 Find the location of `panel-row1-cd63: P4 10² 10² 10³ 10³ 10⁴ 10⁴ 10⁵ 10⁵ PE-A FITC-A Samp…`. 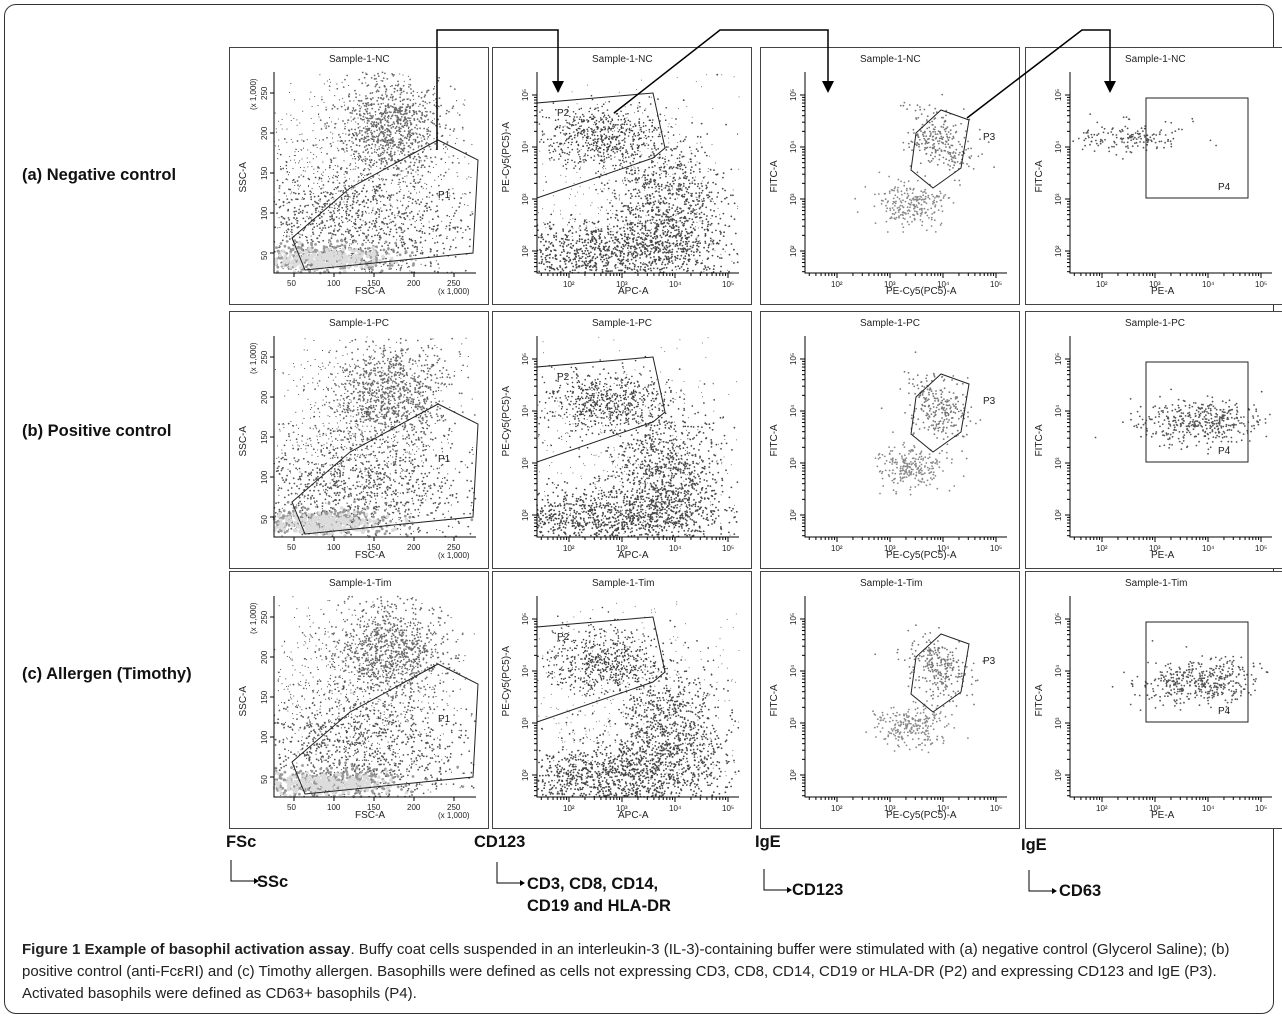

panel-row1-cd63: P4 10² 10² 10³ 10³ 10⁴ 10⁴ 10⁵ 10⁵ PE-A FITC-A Samp… is located at coordinates (1153, 176).